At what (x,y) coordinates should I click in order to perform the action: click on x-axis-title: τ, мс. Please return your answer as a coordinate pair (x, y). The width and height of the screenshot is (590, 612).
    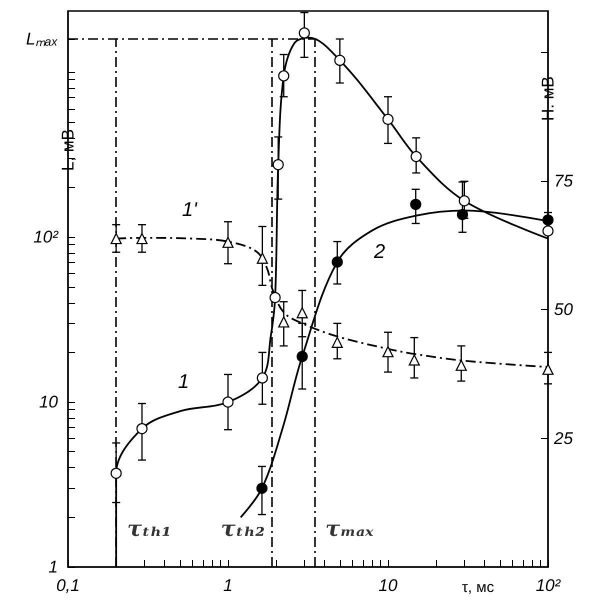
    Looking at the image, I should click on (478, 587).